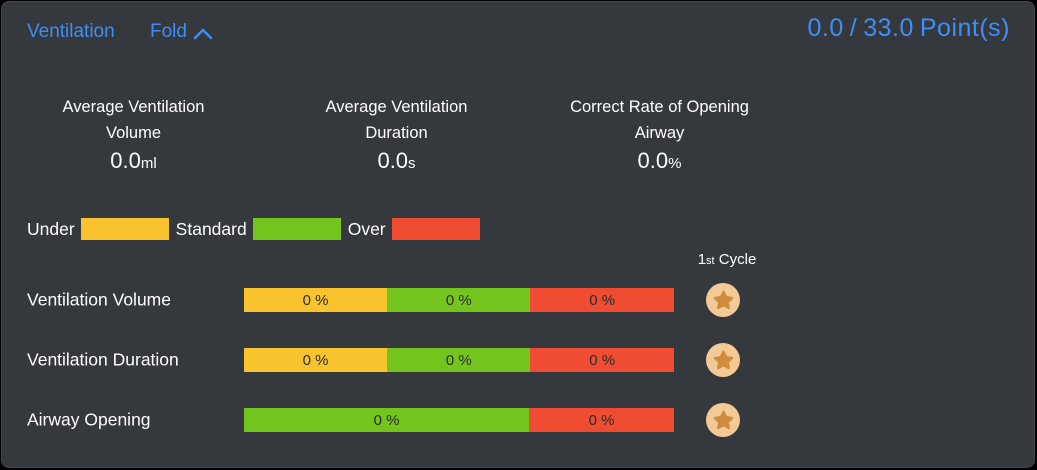 The height and width of the screenshot is (470, 1037). I want to click on stat-unit: ml, so click(148, 163).